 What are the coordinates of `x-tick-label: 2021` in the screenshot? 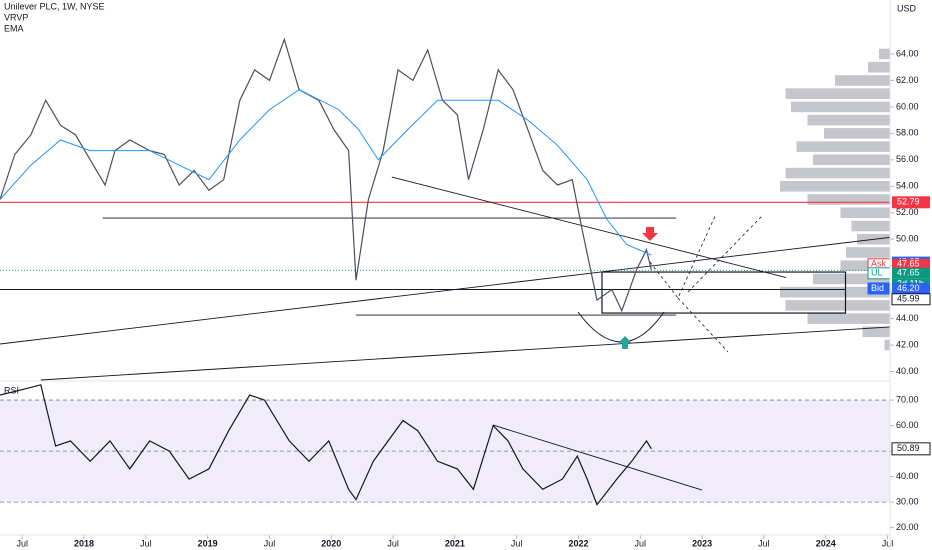 It's located at (455, 543).